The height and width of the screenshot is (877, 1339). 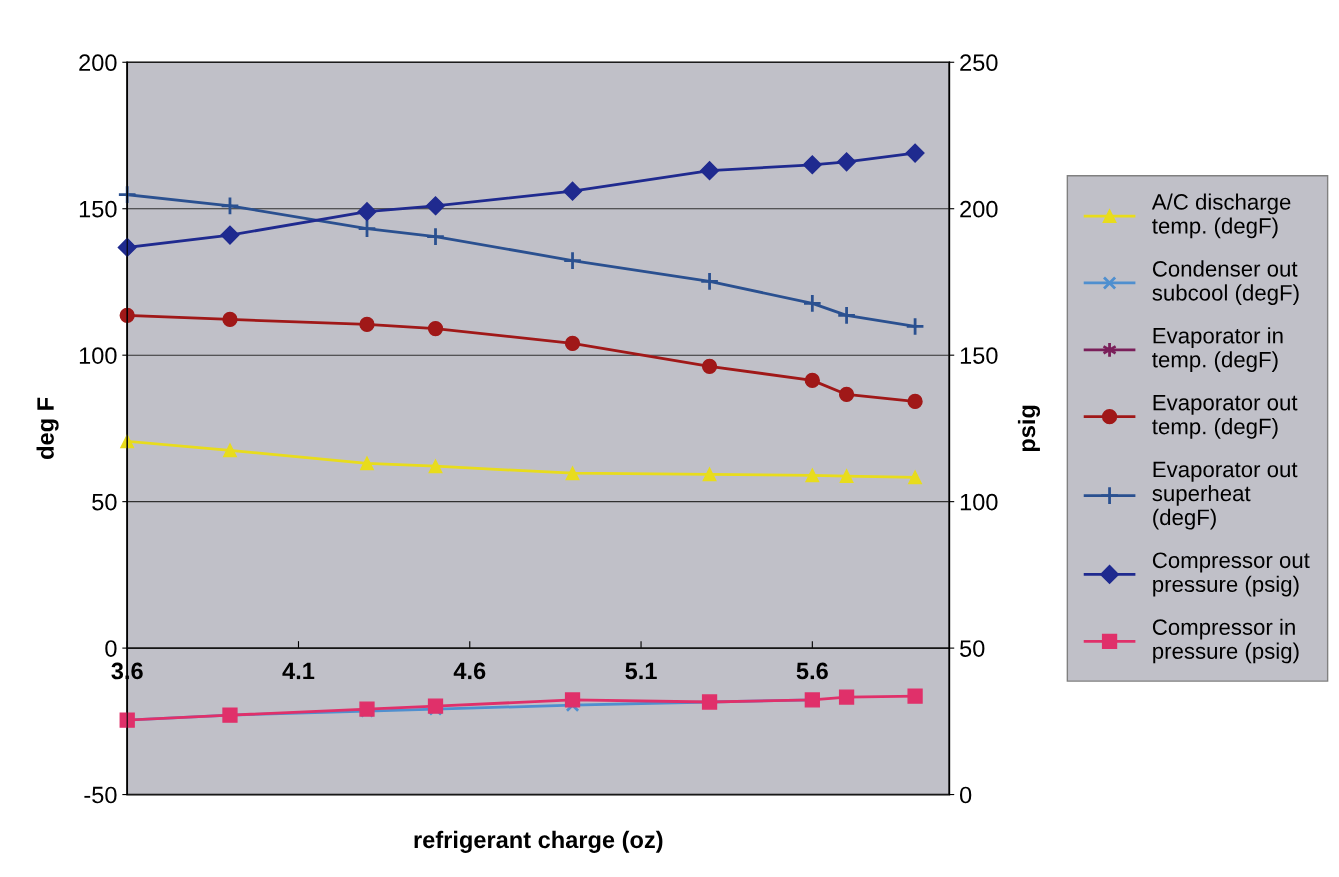 I want to click on x-tick-label: 4.6, so click(x=469, y=671).